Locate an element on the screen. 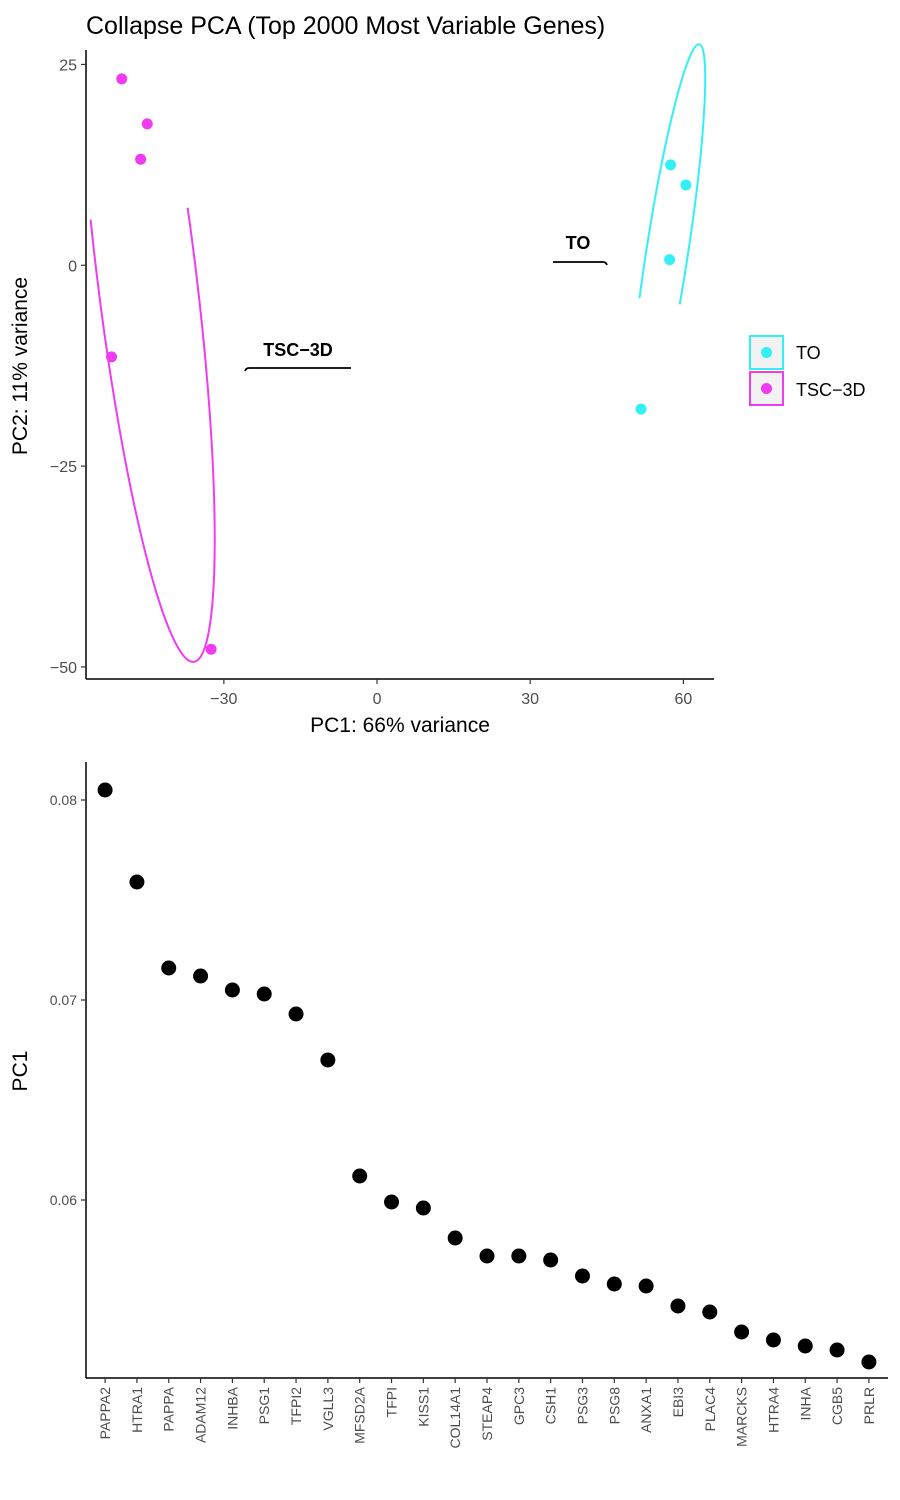  ellipse-to is located at coordinates (667, 188).